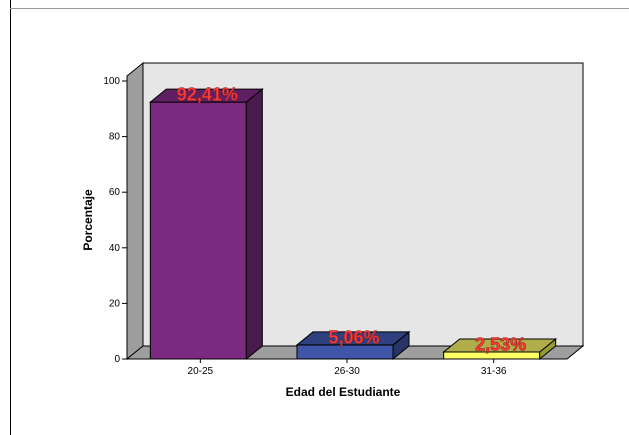 This screenshot has height=435, width=629. I want to click on frame-left-border, so click(10, 217).